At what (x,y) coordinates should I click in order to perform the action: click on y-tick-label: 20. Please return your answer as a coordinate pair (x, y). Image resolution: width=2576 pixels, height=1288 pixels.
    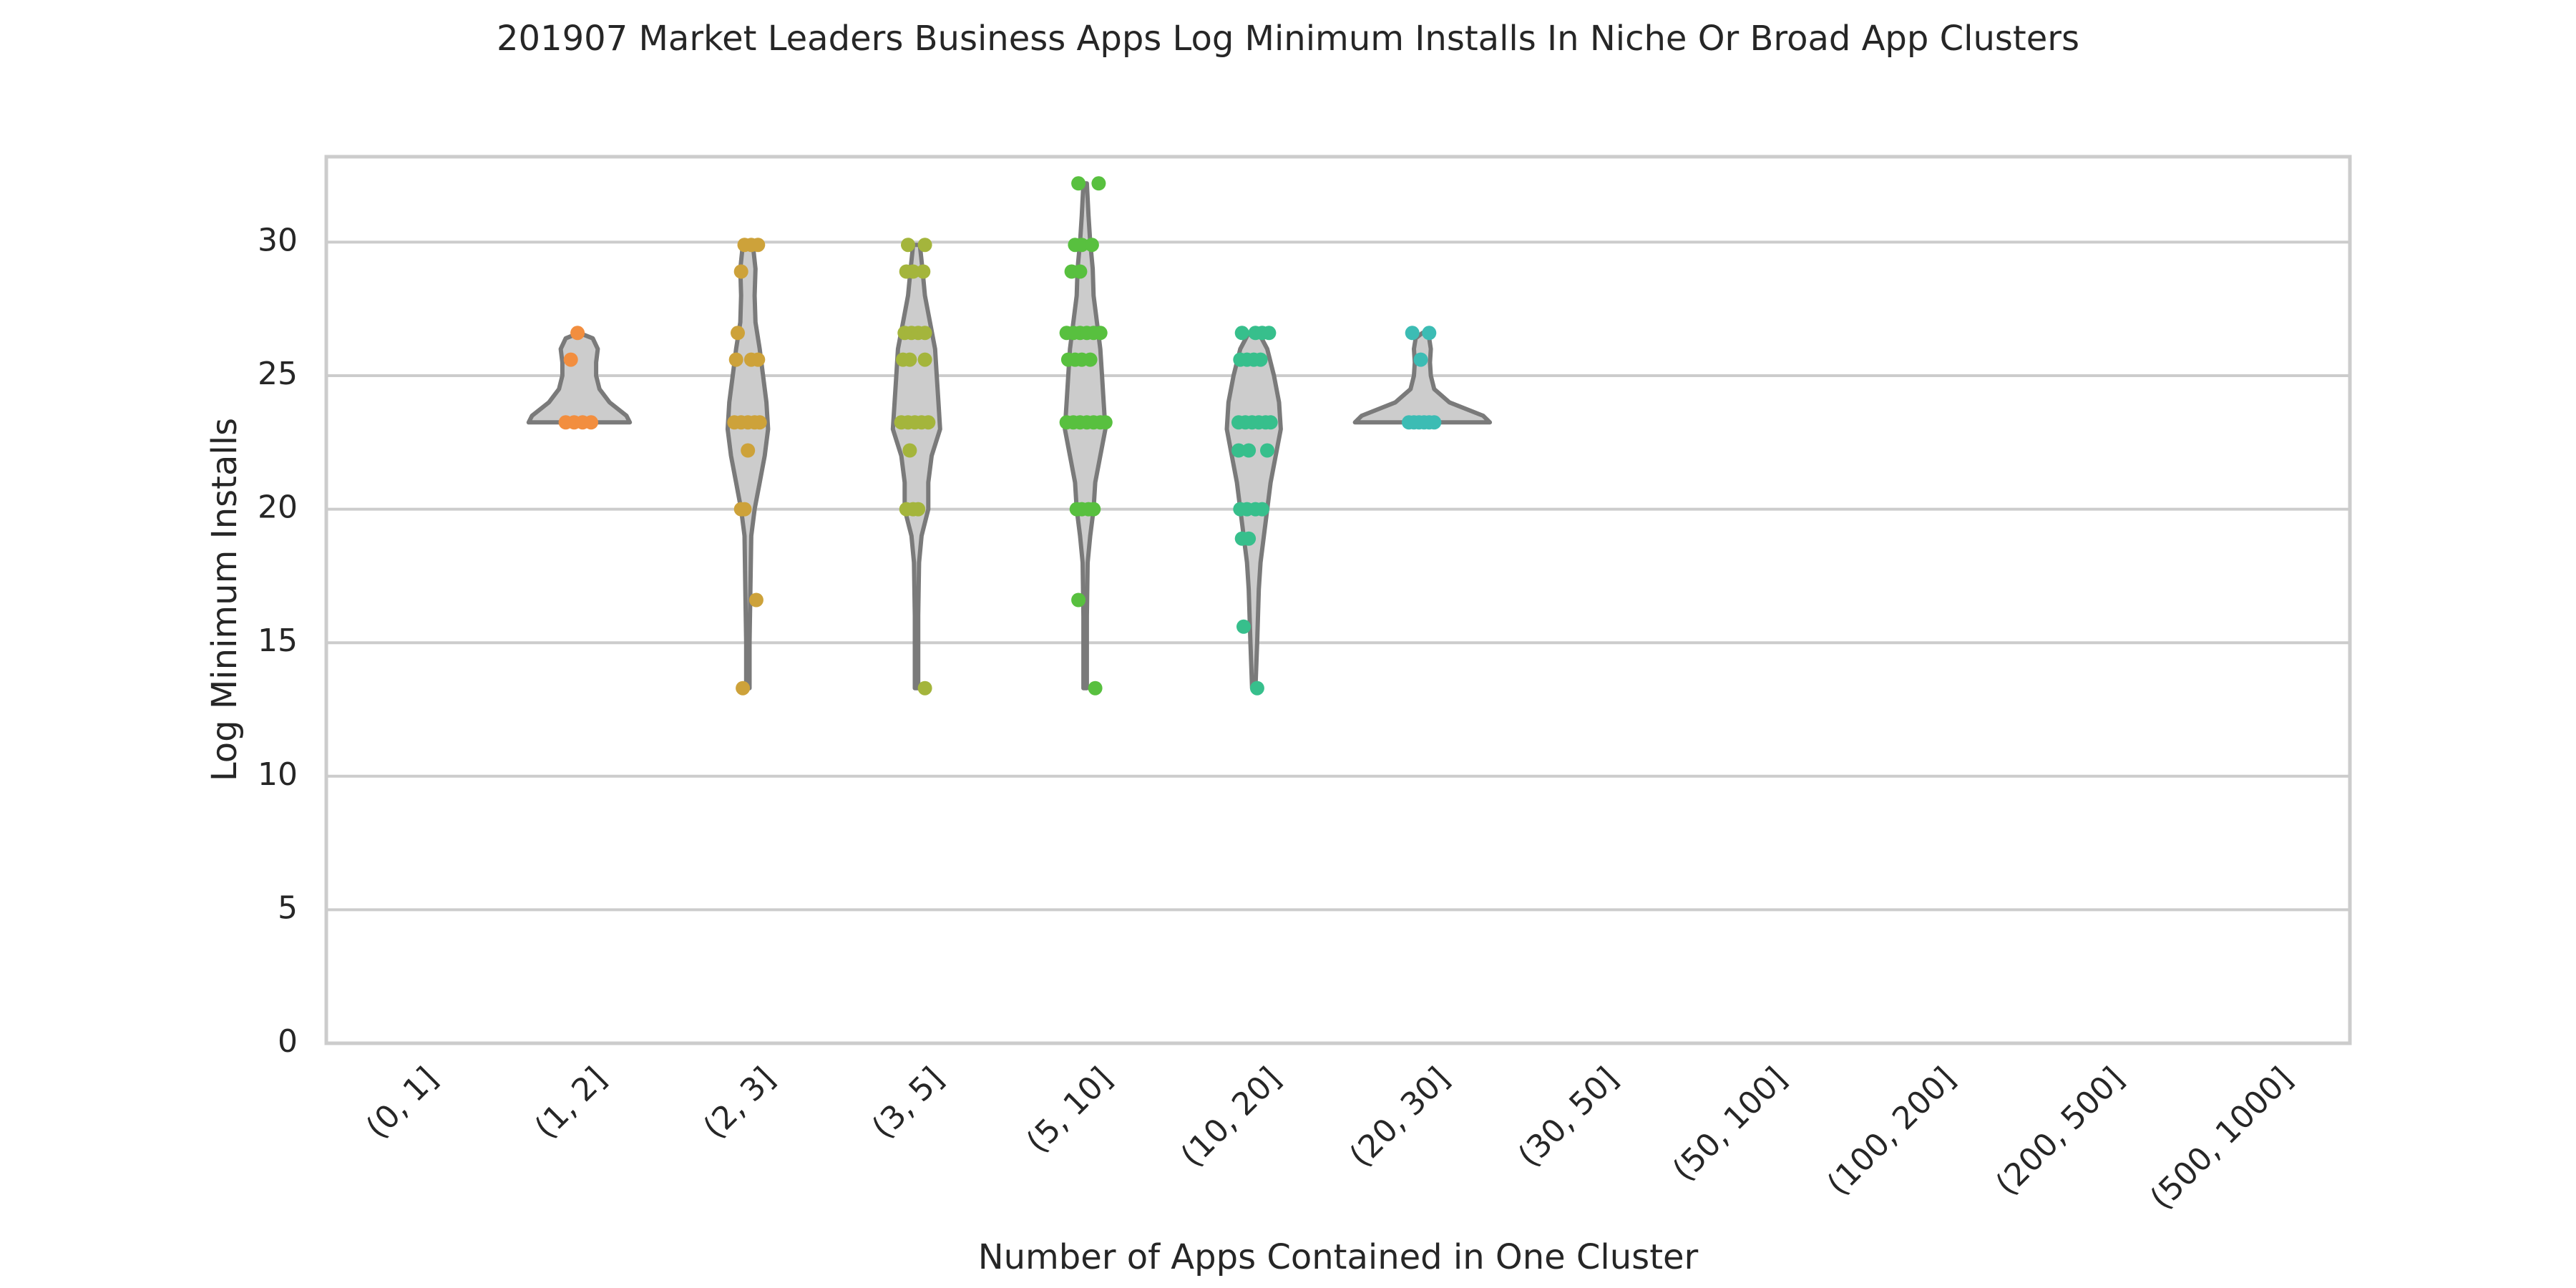
    Looking at the image, I should click on (278, 507).